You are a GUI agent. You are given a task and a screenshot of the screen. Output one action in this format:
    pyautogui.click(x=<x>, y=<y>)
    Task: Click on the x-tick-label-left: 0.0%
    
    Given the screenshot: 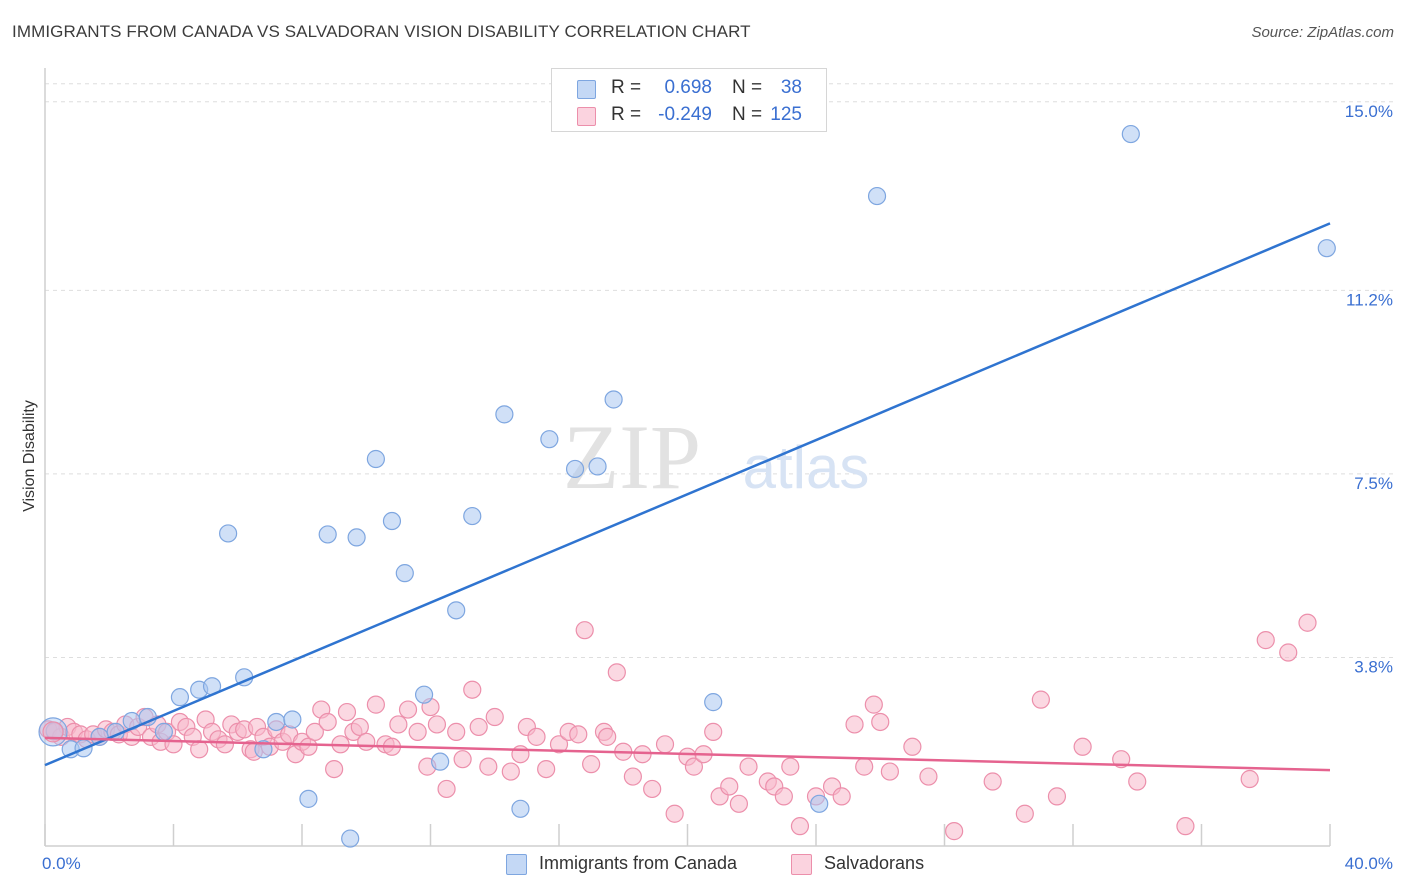 What is the action you would take?
    pyautogui.click(x=61, y=863)
    